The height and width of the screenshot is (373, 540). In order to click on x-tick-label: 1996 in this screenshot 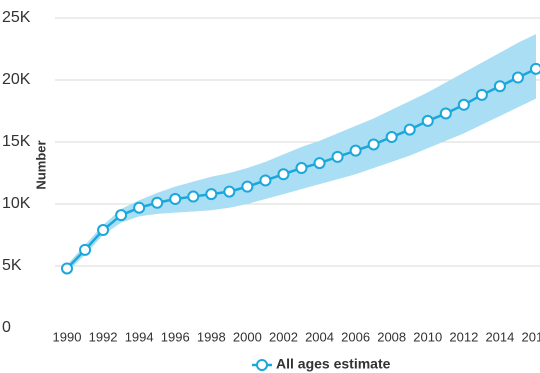, I will do `click(175, 336)`.